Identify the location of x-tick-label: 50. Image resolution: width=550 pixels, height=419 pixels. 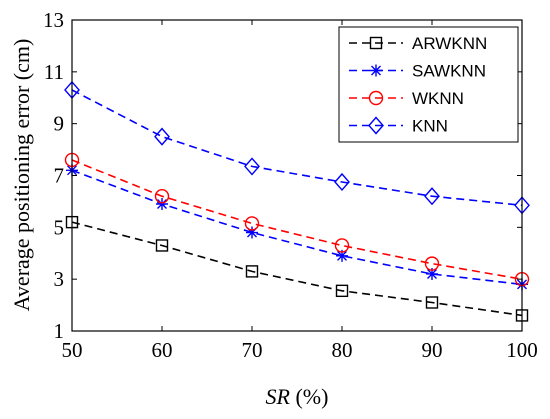
(72, 350).